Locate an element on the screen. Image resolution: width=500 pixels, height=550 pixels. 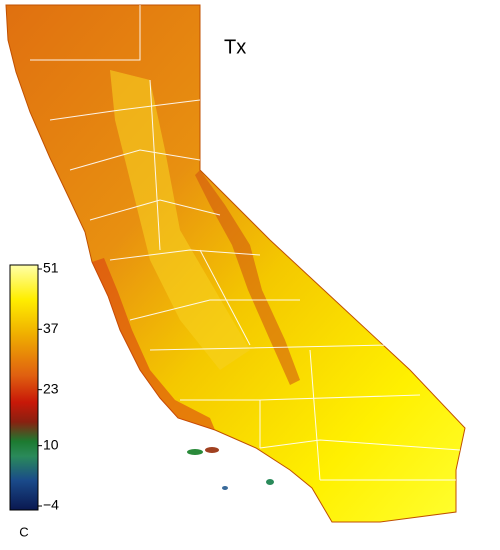
colorbar: 51 37 23 10 −4 is located at coordinates (34, 386).